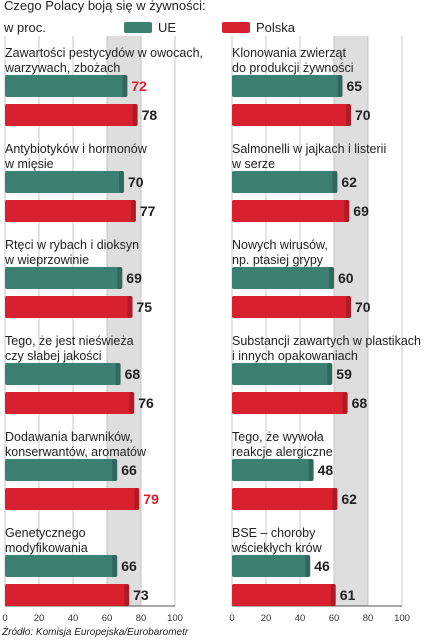 This screenshot has width=442, height=640. What do you see at coordinates (141, 618) in the screenshot?
I see `tick-label-80-left: 80` at bounding box center [141, 618].